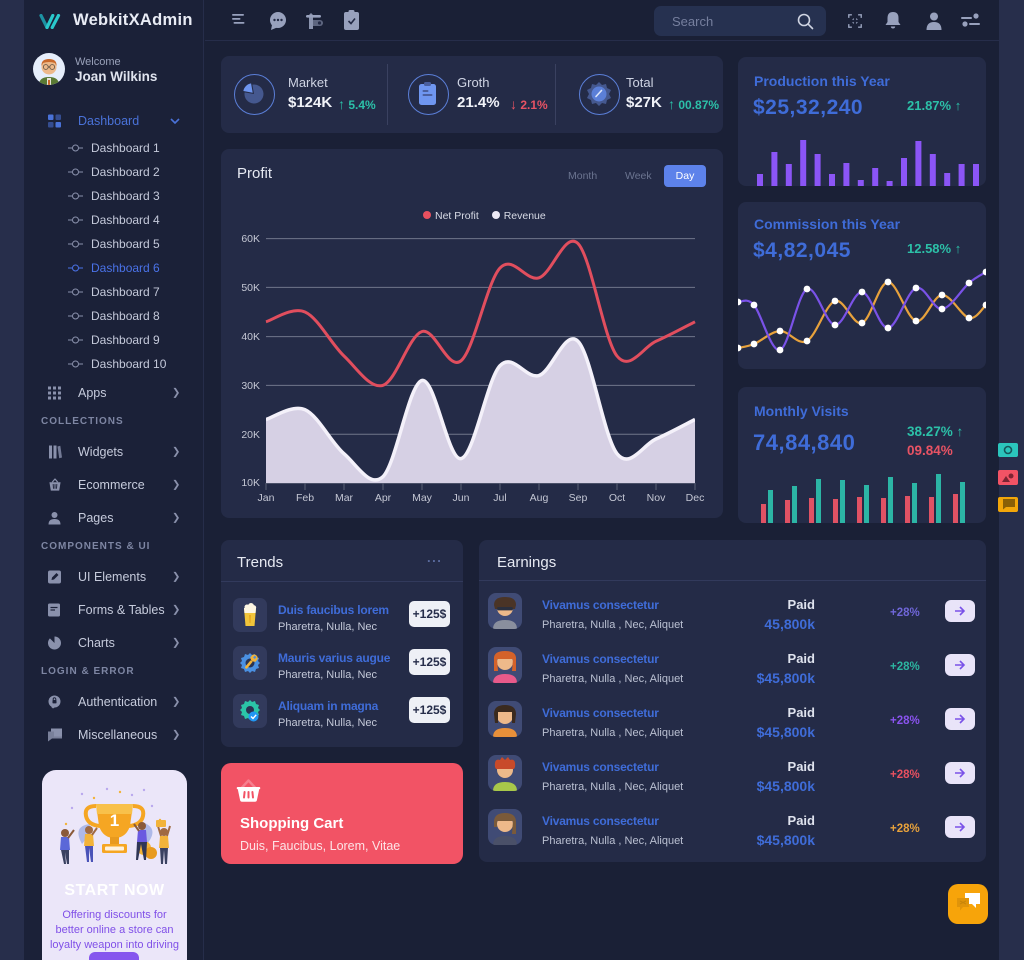  What do you see at coordinates (617, 498) in the screenshot?
I see `svg-text: Oct` at bounding box center [617, 498].